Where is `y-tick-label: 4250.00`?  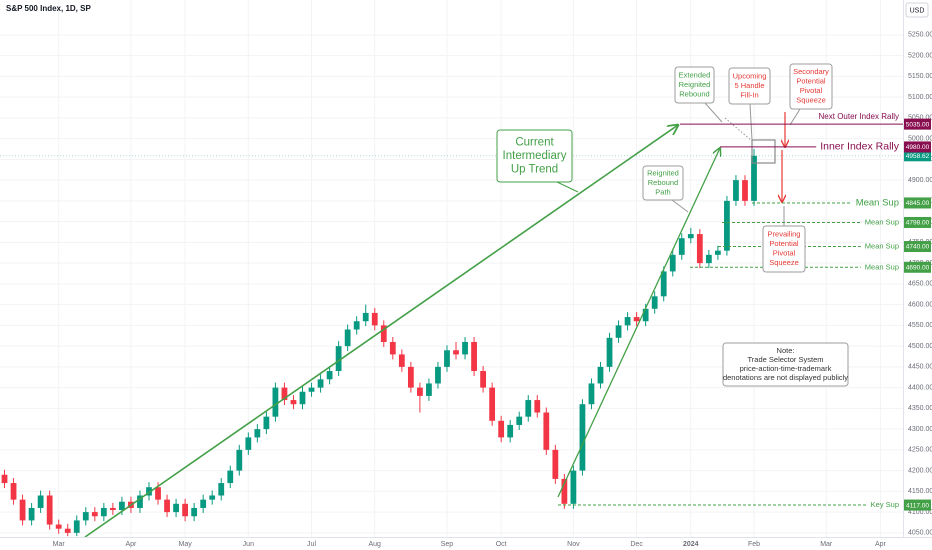 y-tick-label: 4250.00 is located at coordinates (920, 450).